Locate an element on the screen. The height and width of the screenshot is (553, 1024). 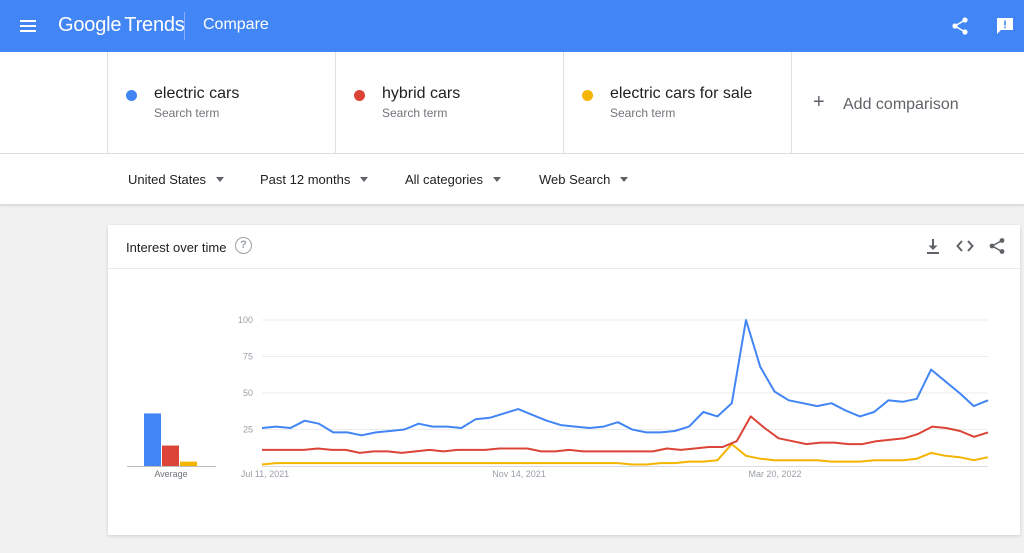
google-trends-logo: Google Trends is located at coordinates (121, 25).